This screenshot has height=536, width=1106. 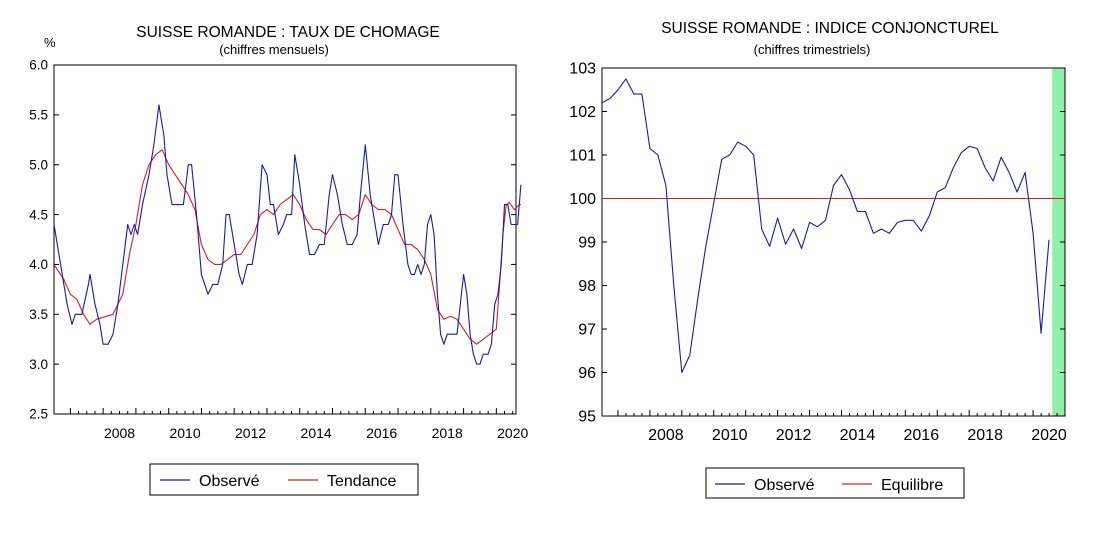 What do you see at coordinates (587, 286) in the screenshot?
I see `y-tick-label: 98` at bounding box center [587, 286].